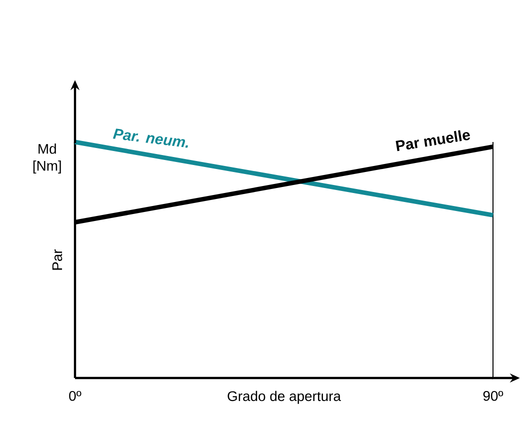 Image resolution: width=526 pixels, height=426 pixels. I want to click on y-axis-title: Par, so click(57, 259).